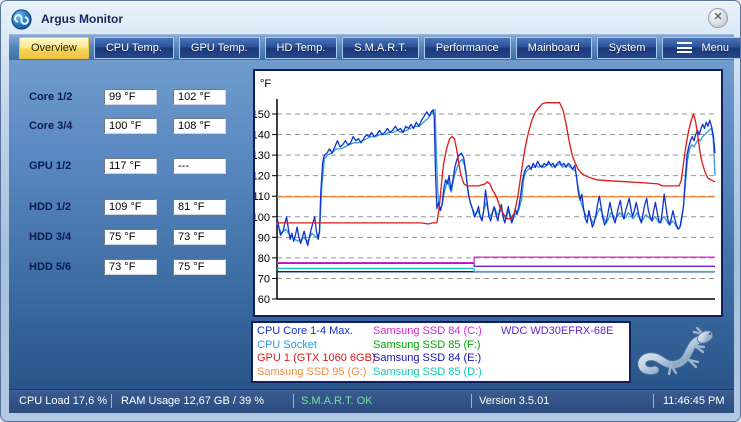 This screenshot has height=422, width=741. Describe the element at coordinates (627, 47) in the screenshot. I see `tab-system: System` at that location.